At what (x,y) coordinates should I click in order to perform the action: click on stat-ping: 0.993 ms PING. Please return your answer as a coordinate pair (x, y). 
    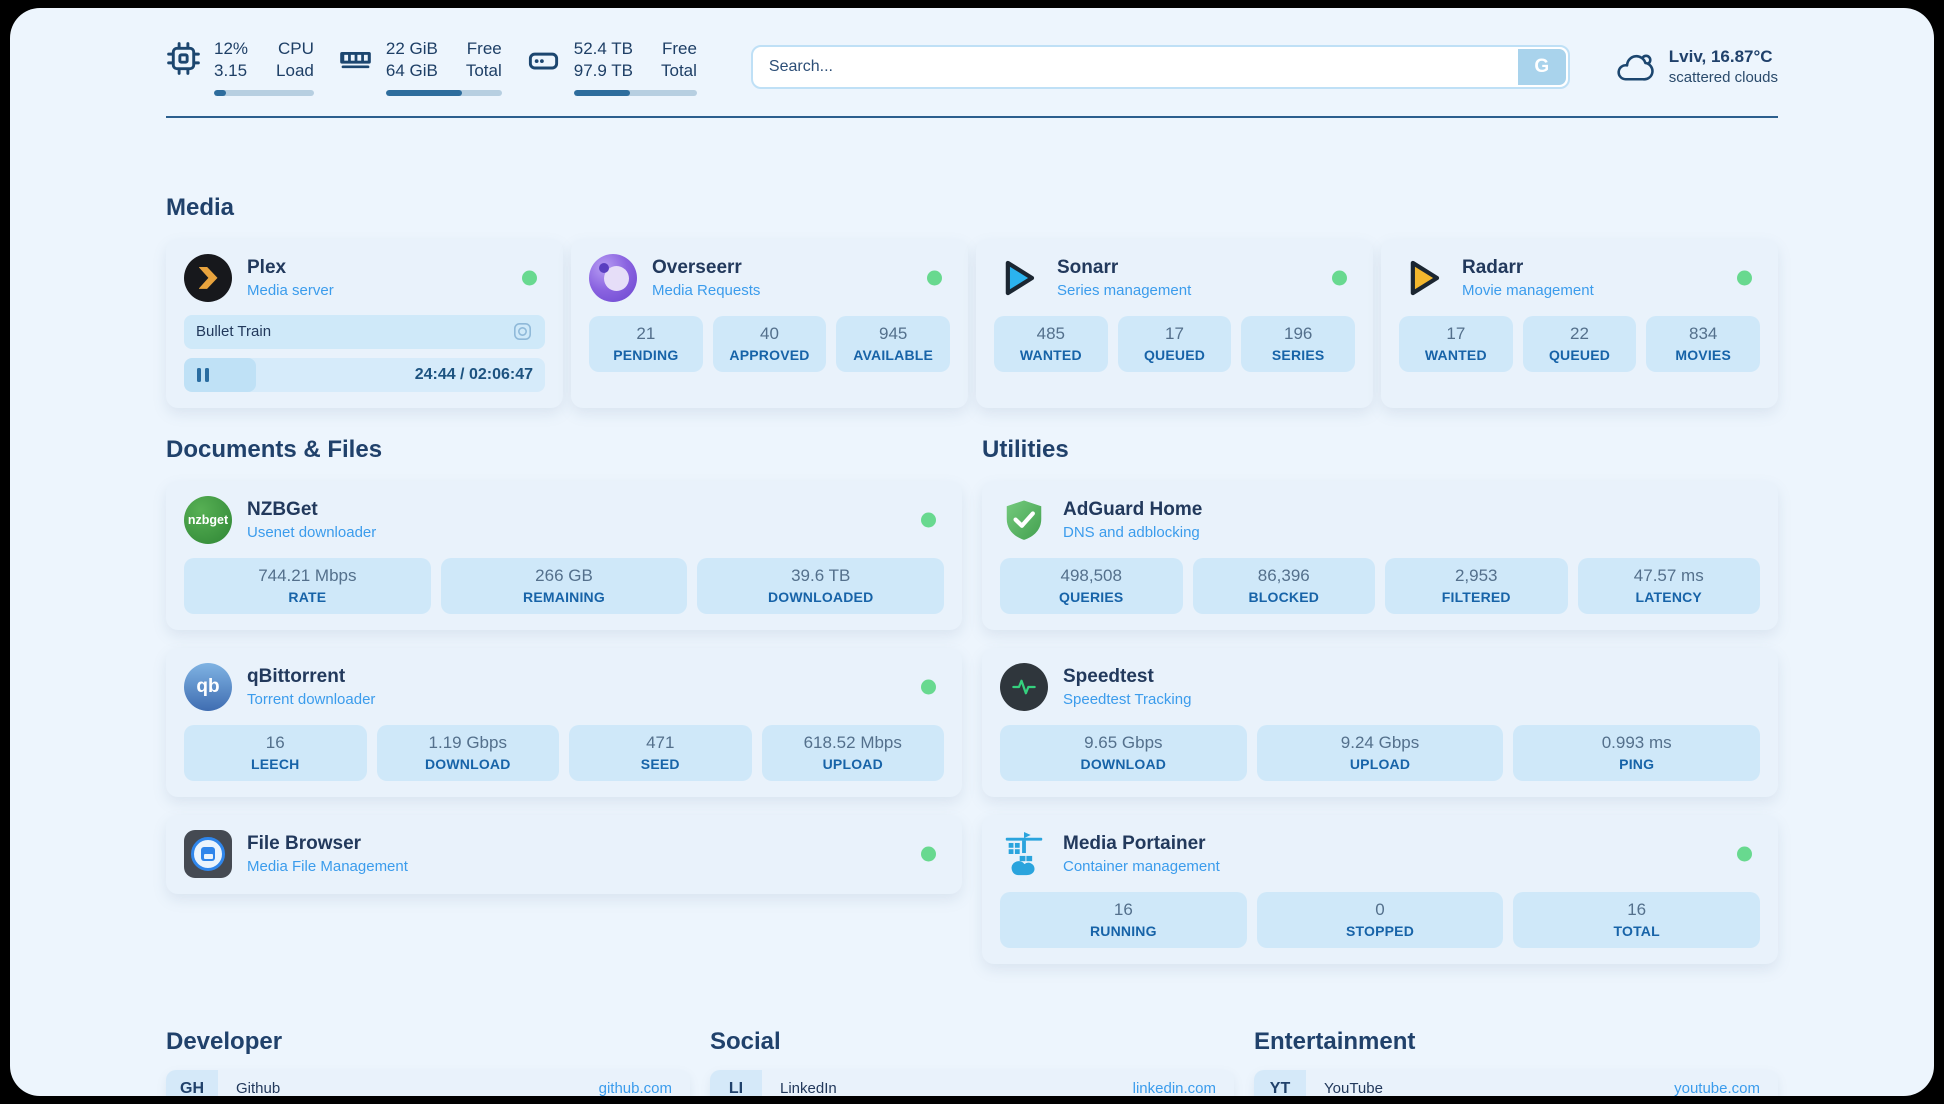
    Looking at the image, I should click on (1637, 752).